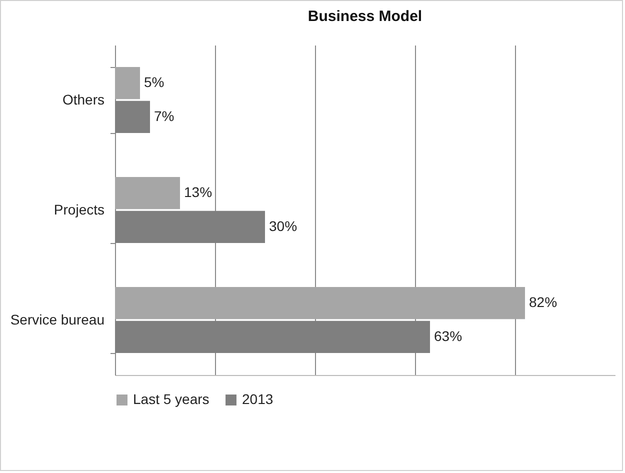 The height and width of the screenshot is (473, 625). What do you see at coordinates (57, 320) in the screenshot?
I see `y-tick-label: Service bureau` at bounding box center [57, 320].